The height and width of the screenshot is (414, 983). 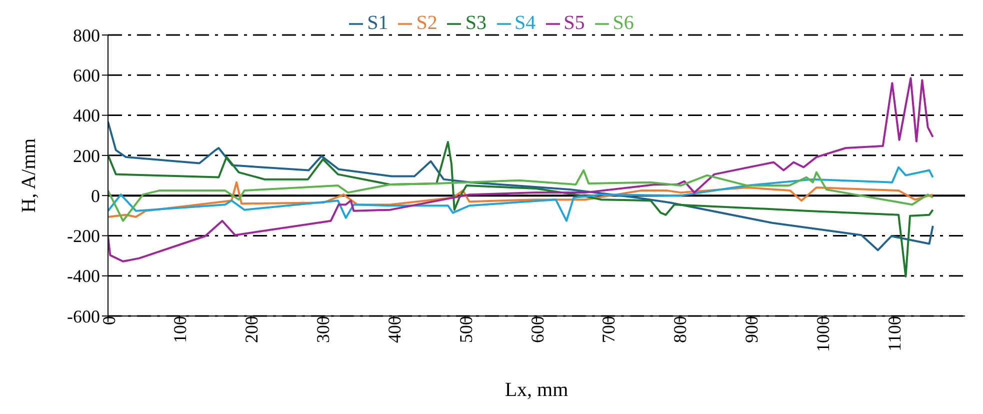 I want to click on x-tick-label: 900, so click(x=752, y=329).